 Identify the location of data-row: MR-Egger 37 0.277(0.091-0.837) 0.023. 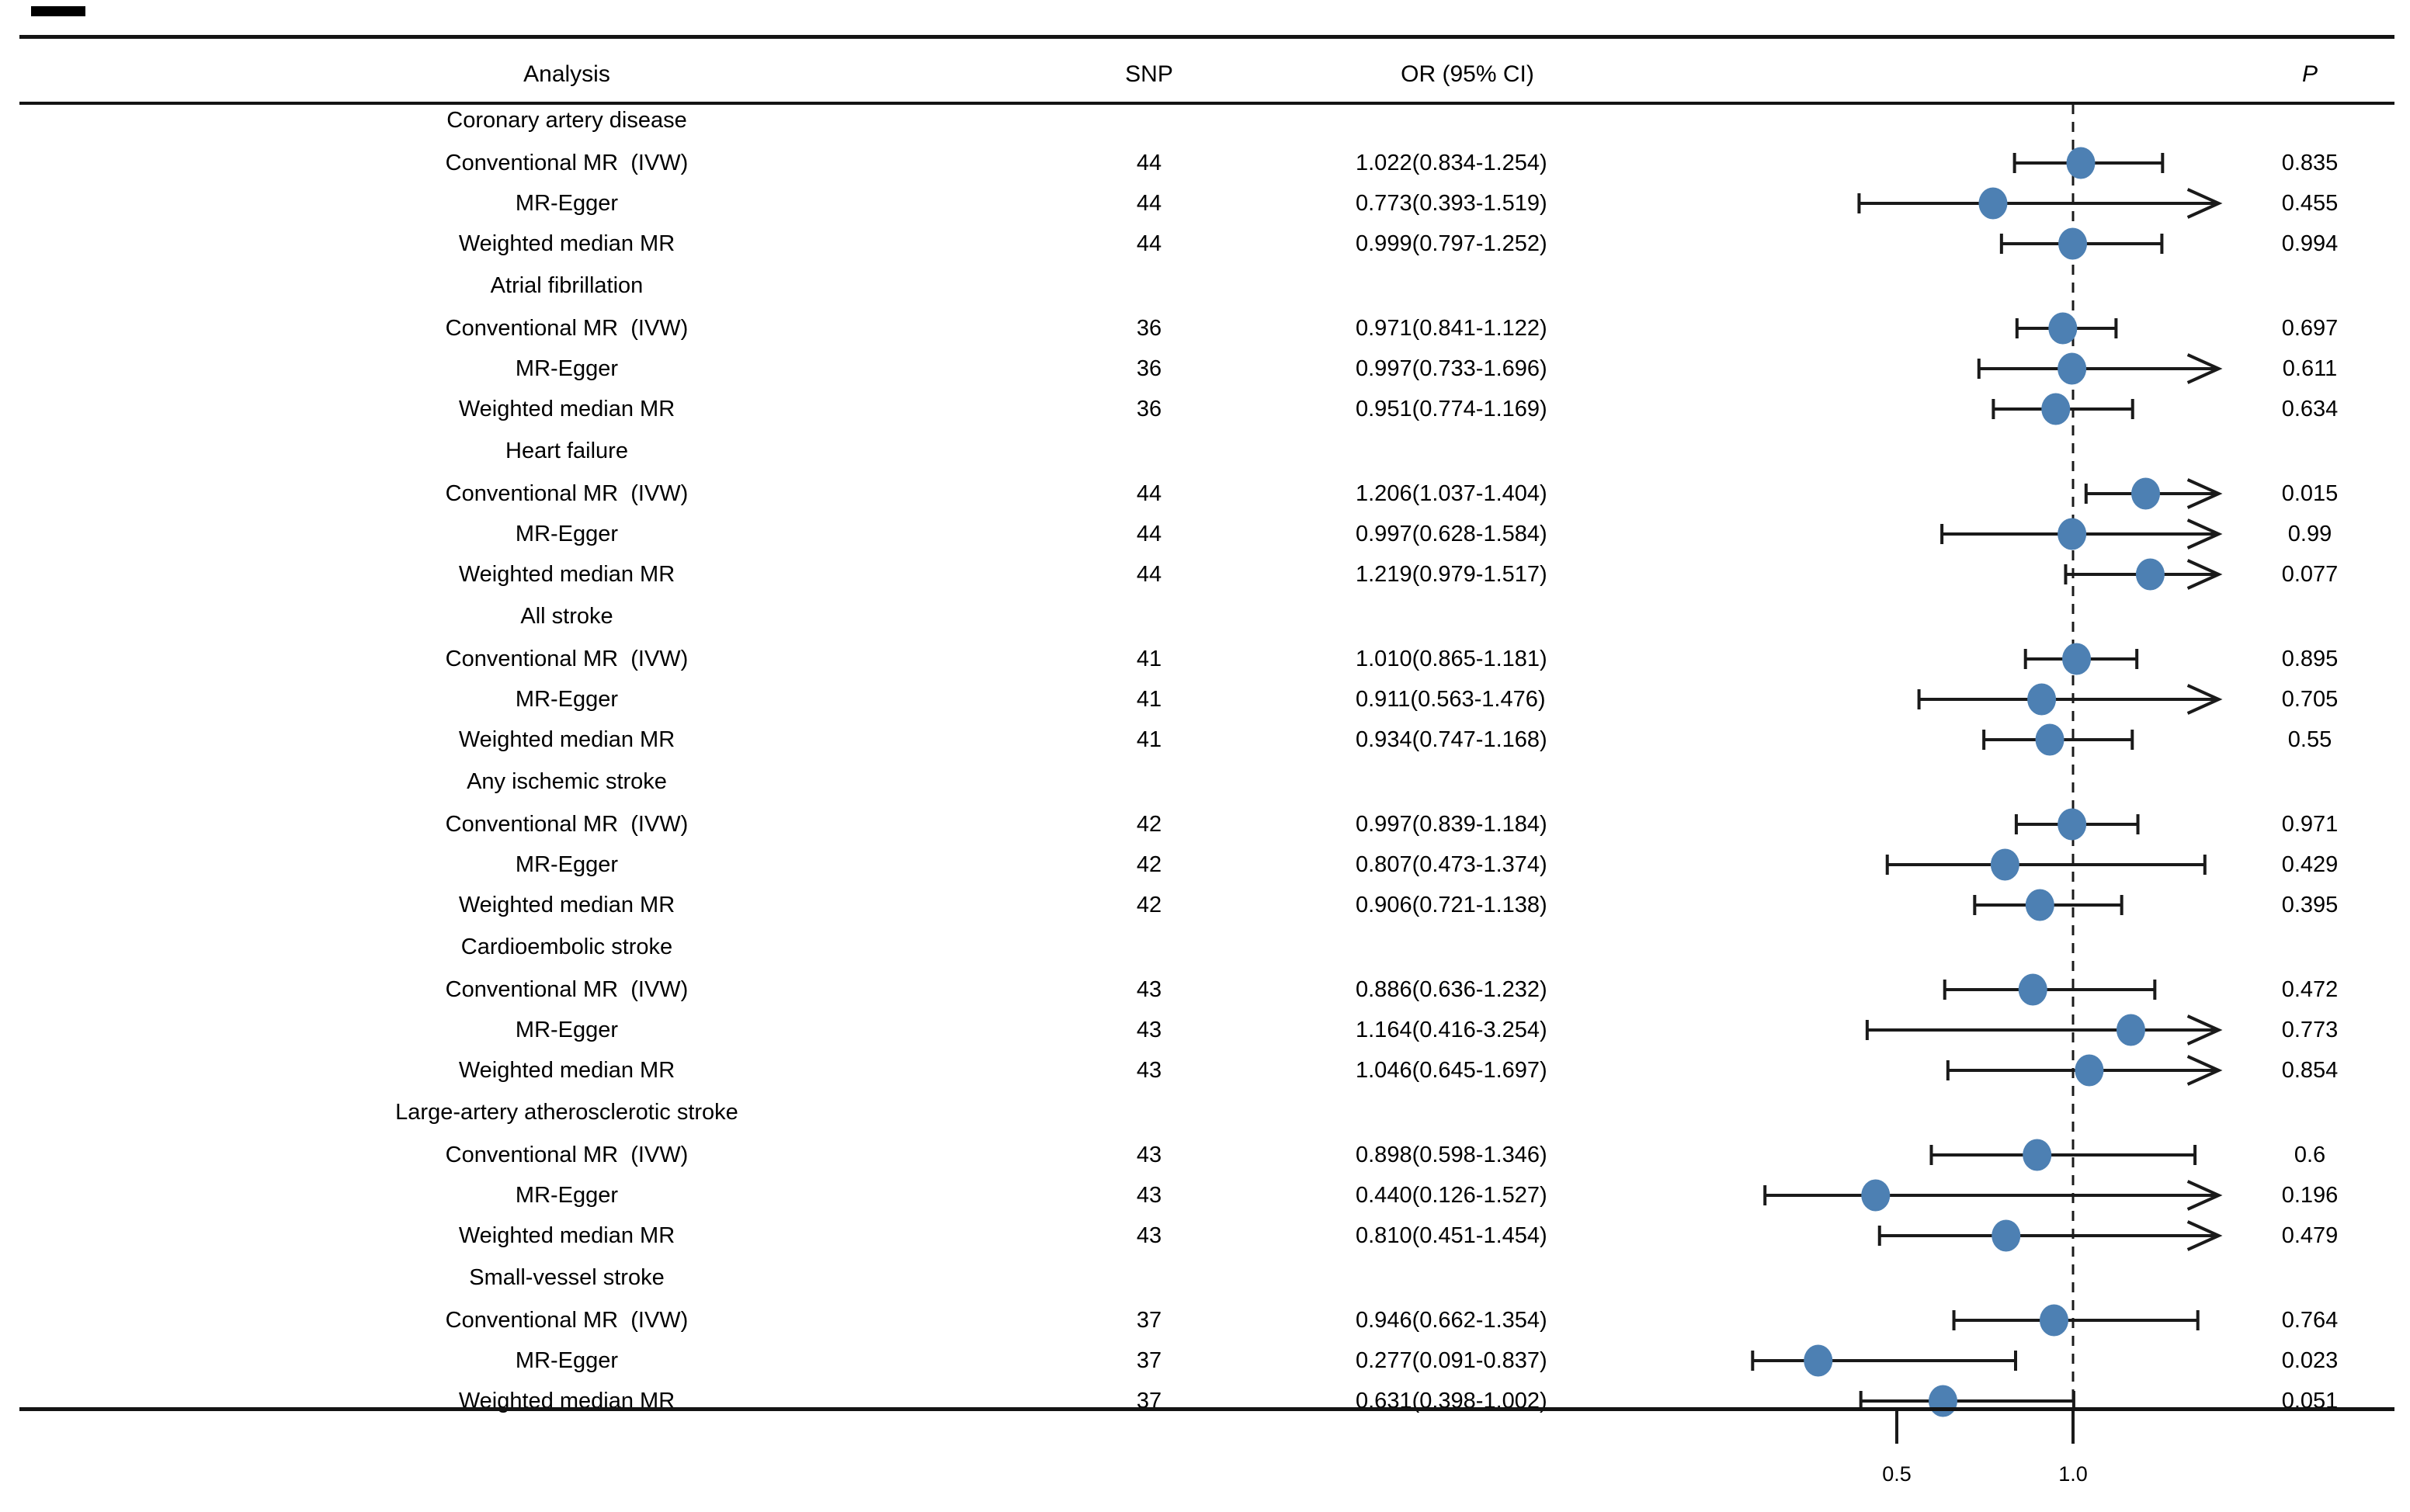
(1205, 1360).